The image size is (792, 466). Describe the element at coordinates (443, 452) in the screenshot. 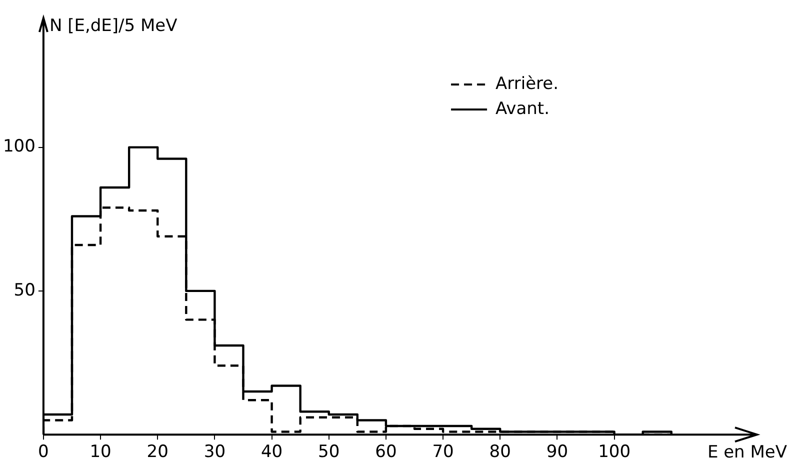

I see `x-tick-label: 70` at that location.